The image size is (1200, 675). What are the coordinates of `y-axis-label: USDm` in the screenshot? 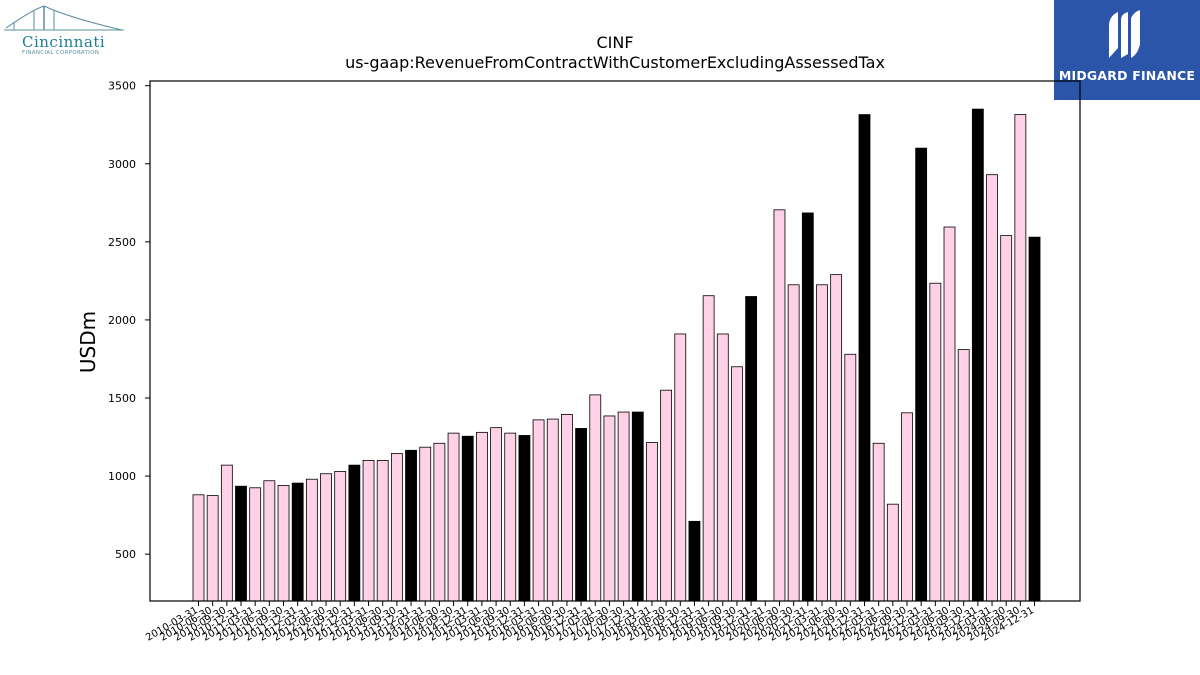 It's located at (88, 342).